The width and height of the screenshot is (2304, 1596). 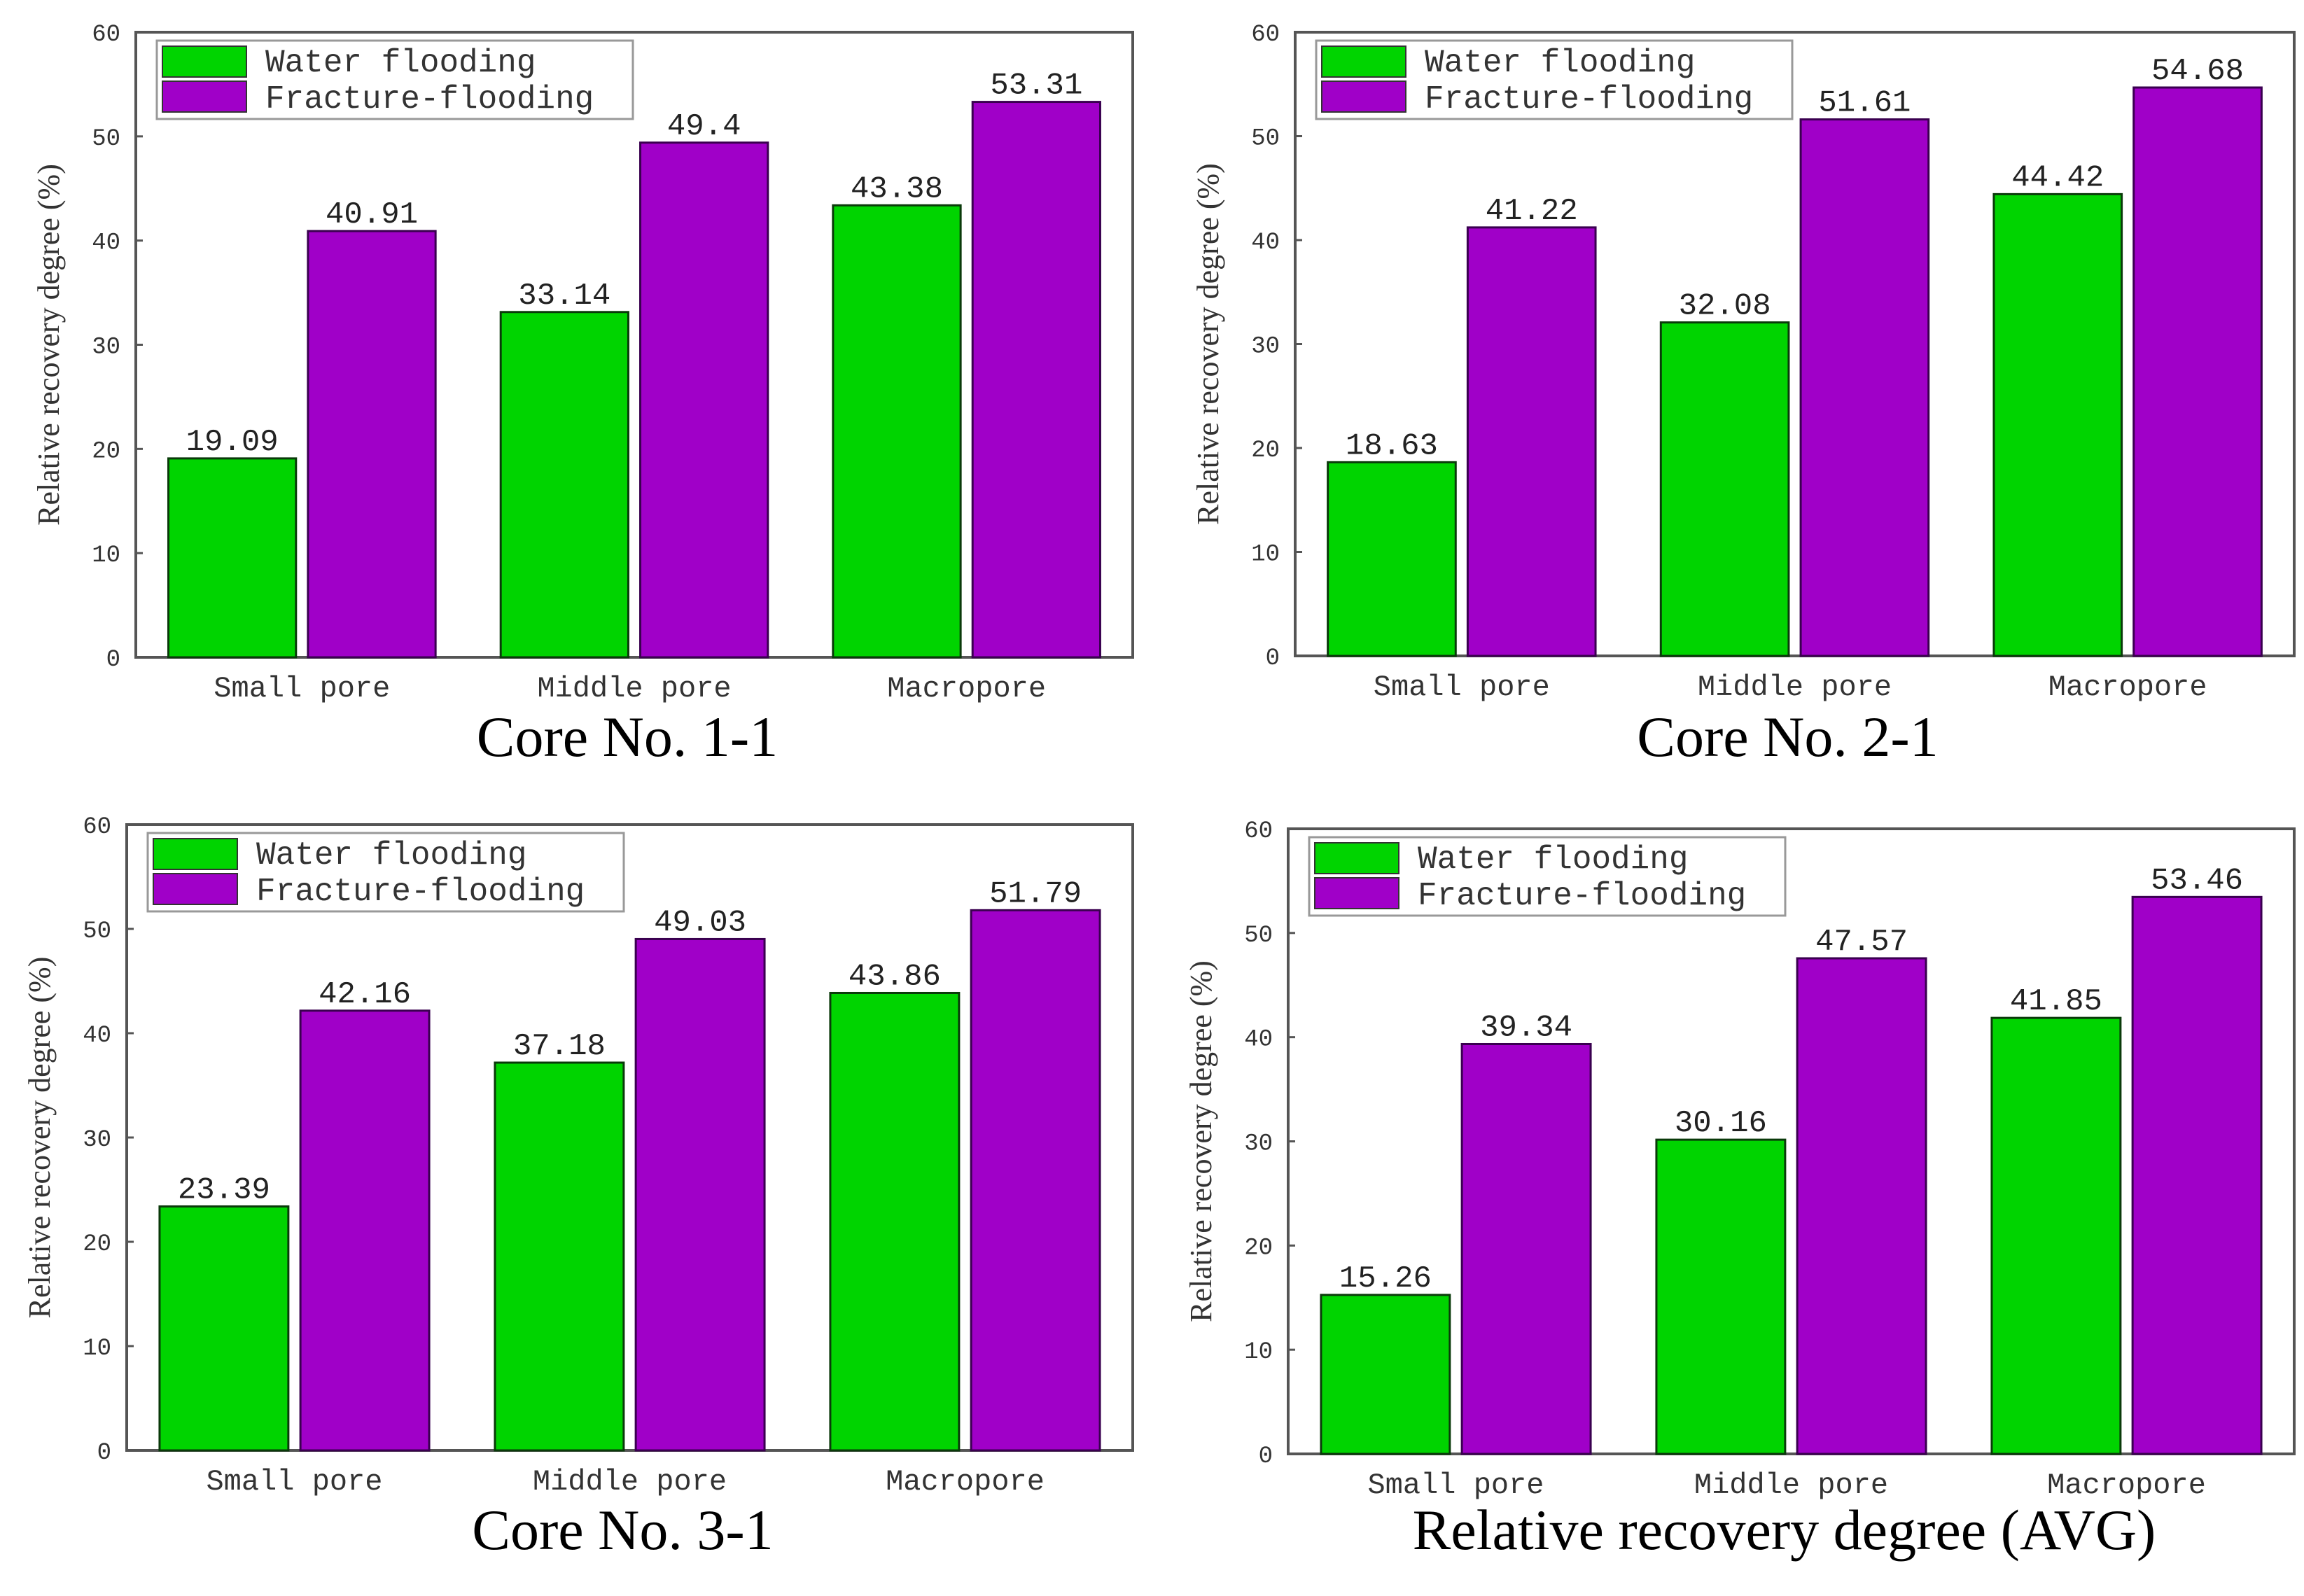 I want to click on data-label: 49.03, so click(x=700, y=922).